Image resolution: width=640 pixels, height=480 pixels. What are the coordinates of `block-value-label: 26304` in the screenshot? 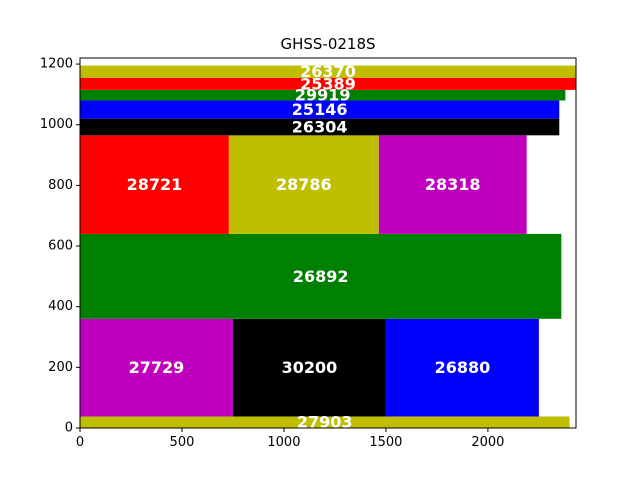 It's located at (320, 126).